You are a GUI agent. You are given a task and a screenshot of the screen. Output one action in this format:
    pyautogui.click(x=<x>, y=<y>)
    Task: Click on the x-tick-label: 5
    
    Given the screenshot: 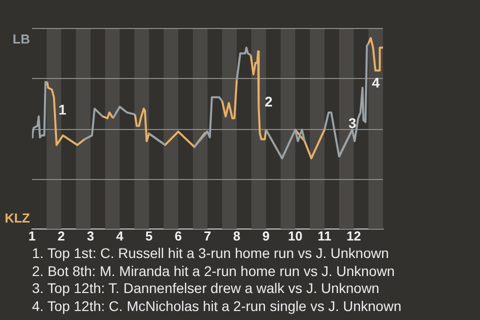 What is the action you would take?
    pyautogui.click(x=149, y=236)
    